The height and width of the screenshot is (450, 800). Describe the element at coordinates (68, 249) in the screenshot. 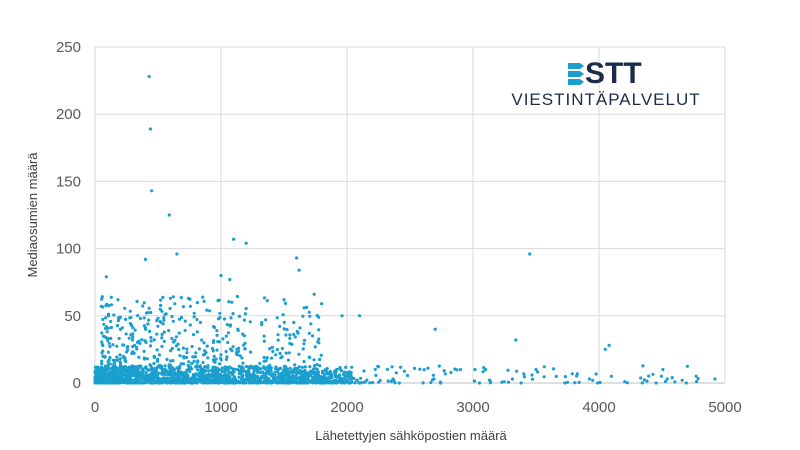

I see `y-tick-label: 100` at that location.